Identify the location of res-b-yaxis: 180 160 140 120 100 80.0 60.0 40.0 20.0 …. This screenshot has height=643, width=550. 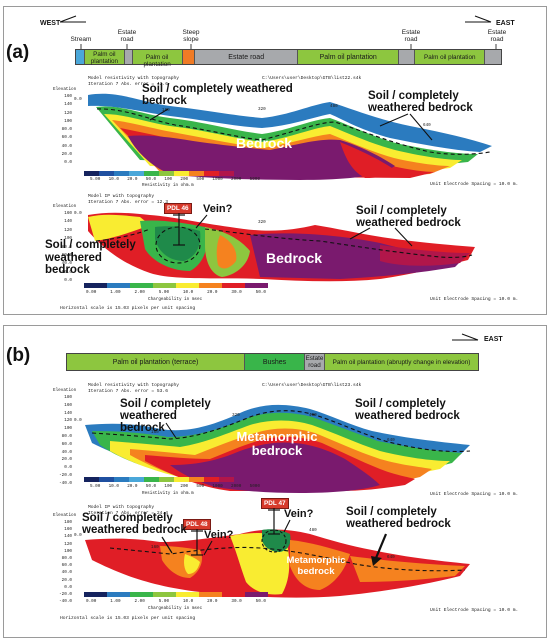
(65, 440).